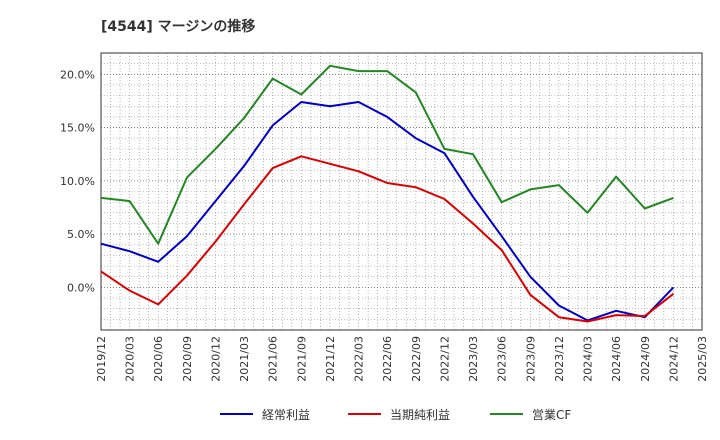 The height and width of the screenshot is (440, 720). What do you see at coordinates (130, 359) in the screenshot?
I see `x-tick-label: 2020/03` at bounding box center [130, 359].